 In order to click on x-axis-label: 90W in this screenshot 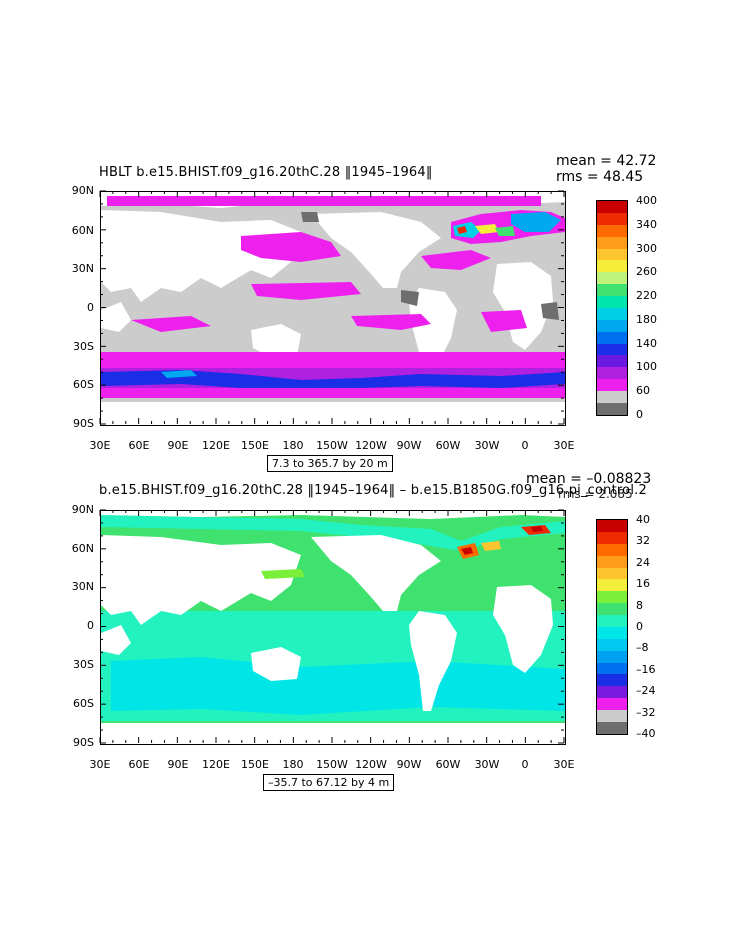, I will do `click(409, 445)`.